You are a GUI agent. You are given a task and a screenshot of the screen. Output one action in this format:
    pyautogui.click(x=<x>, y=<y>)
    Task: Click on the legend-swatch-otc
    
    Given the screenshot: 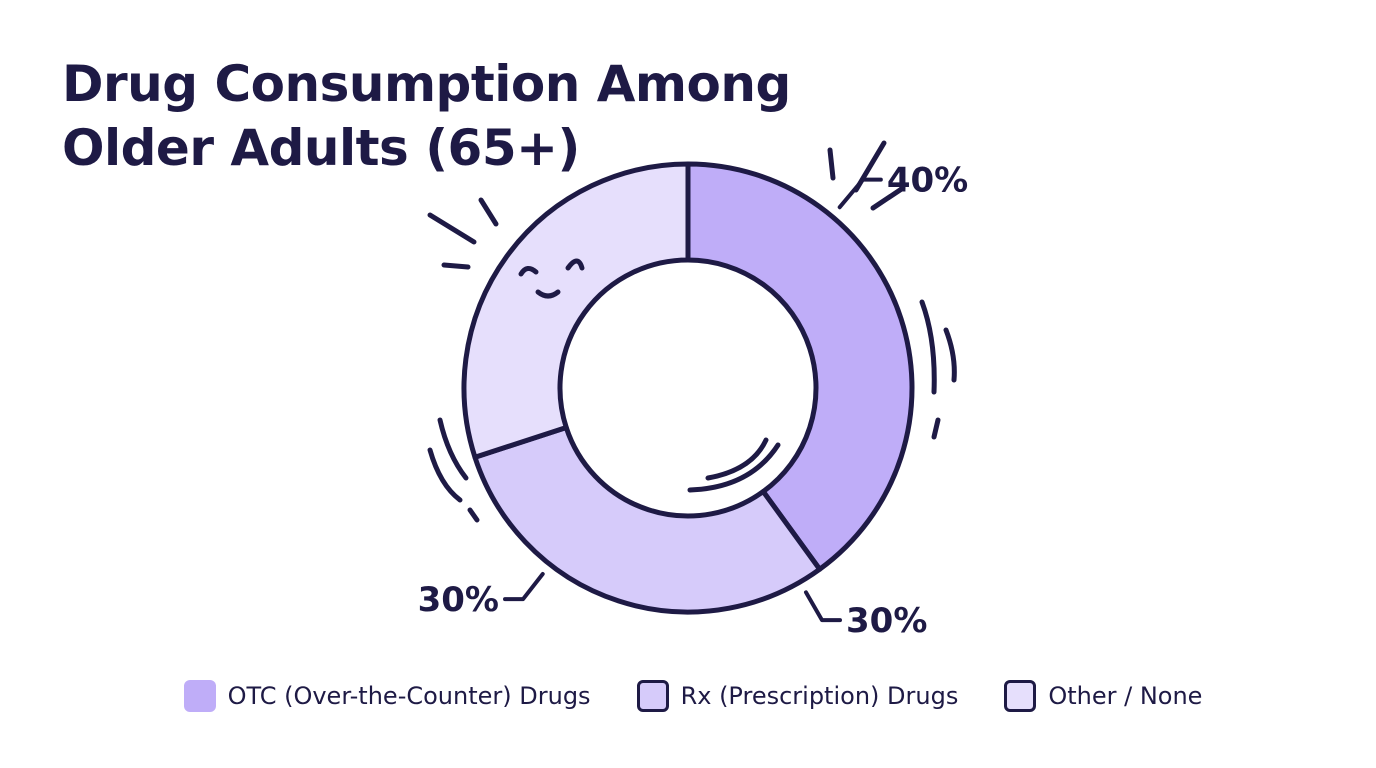 What is the action you would take?
    pyautogui.click(x=199, y=696)
    